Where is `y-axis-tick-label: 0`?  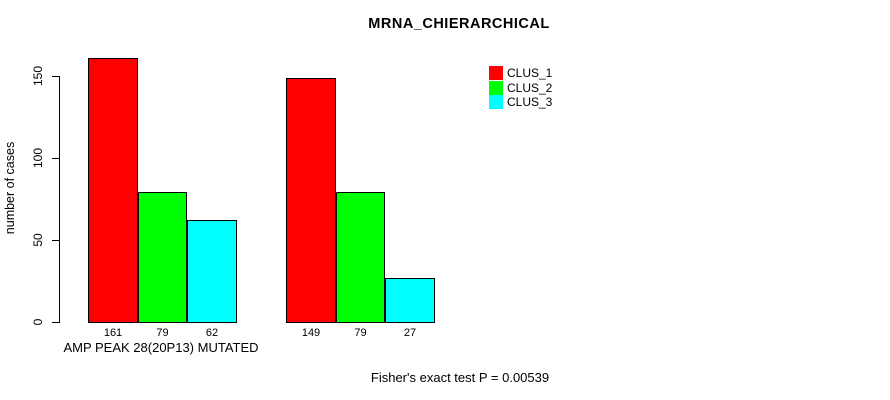 y-axis-tick-label: 0 is located at coordinates (38, 322).